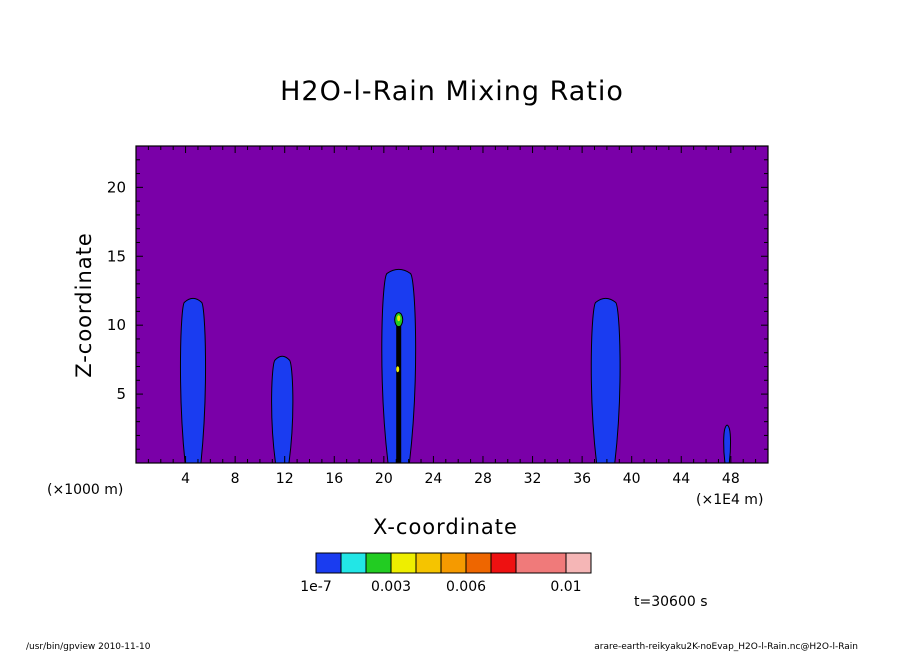 Image resolution: width=904 pixels, height=654 pixels. What do you see at coordinates (730, 500) in the screenshot?
I see `x-unit-label-right: (×1E4 m)` at bounding box center [730, 500].